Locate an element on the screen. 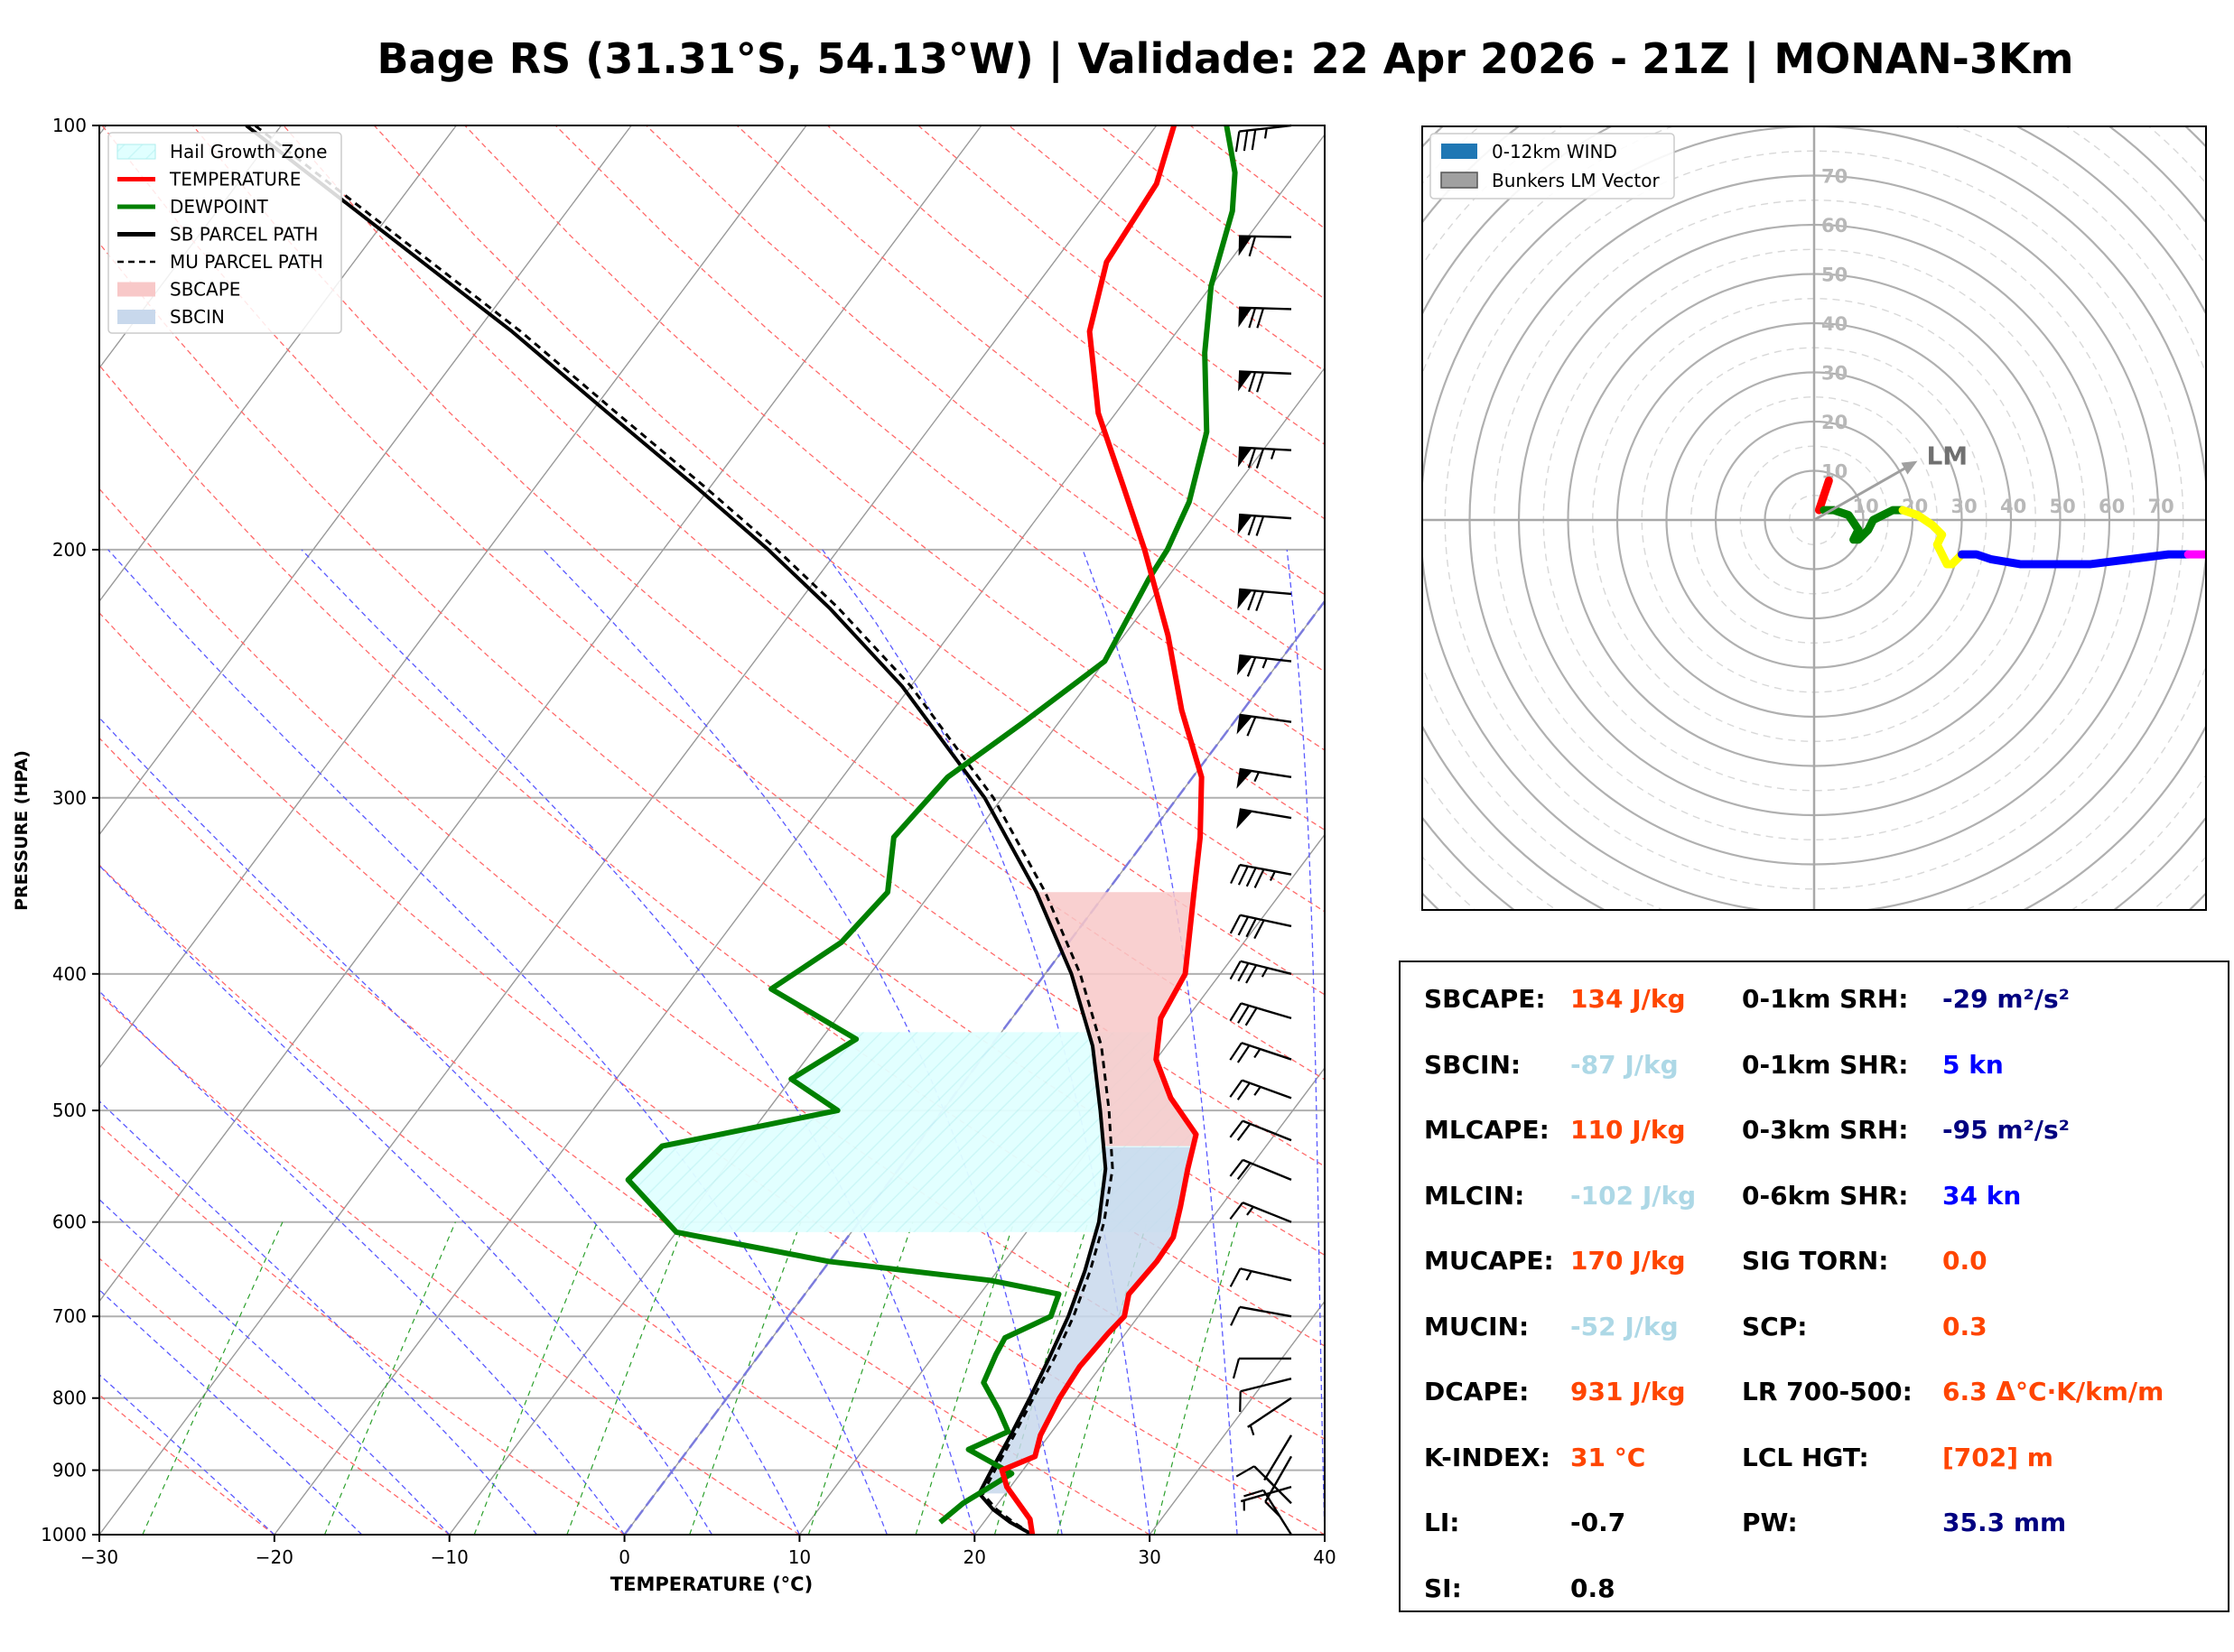 The height and width of the screenshot is (1652, 2234). index-label: MLCIN: is located at coordinates (1474, 1195).